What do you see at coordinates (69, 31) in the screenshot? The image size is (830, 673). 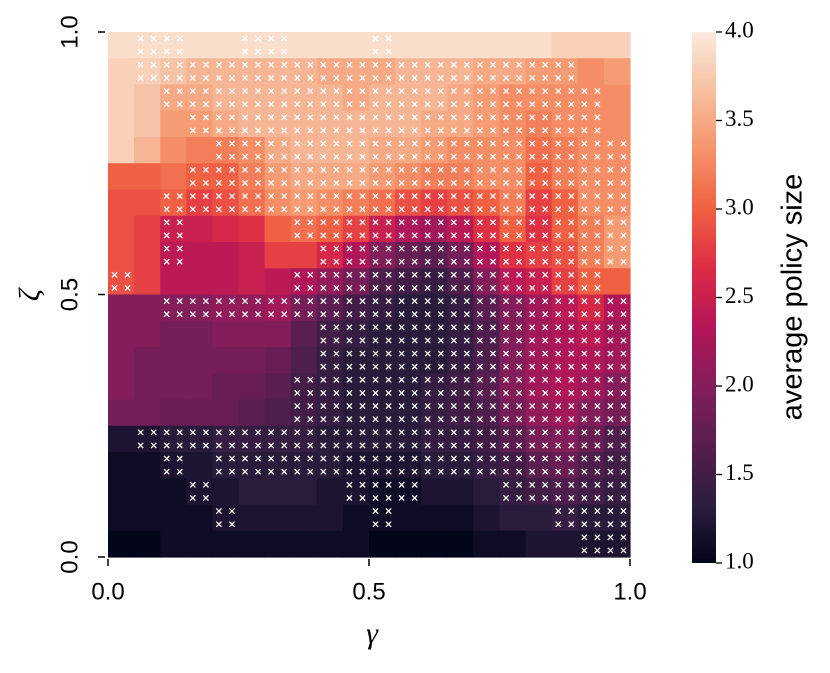 I see `y-tick-label: 1.0` at bounding box center [69, 31].